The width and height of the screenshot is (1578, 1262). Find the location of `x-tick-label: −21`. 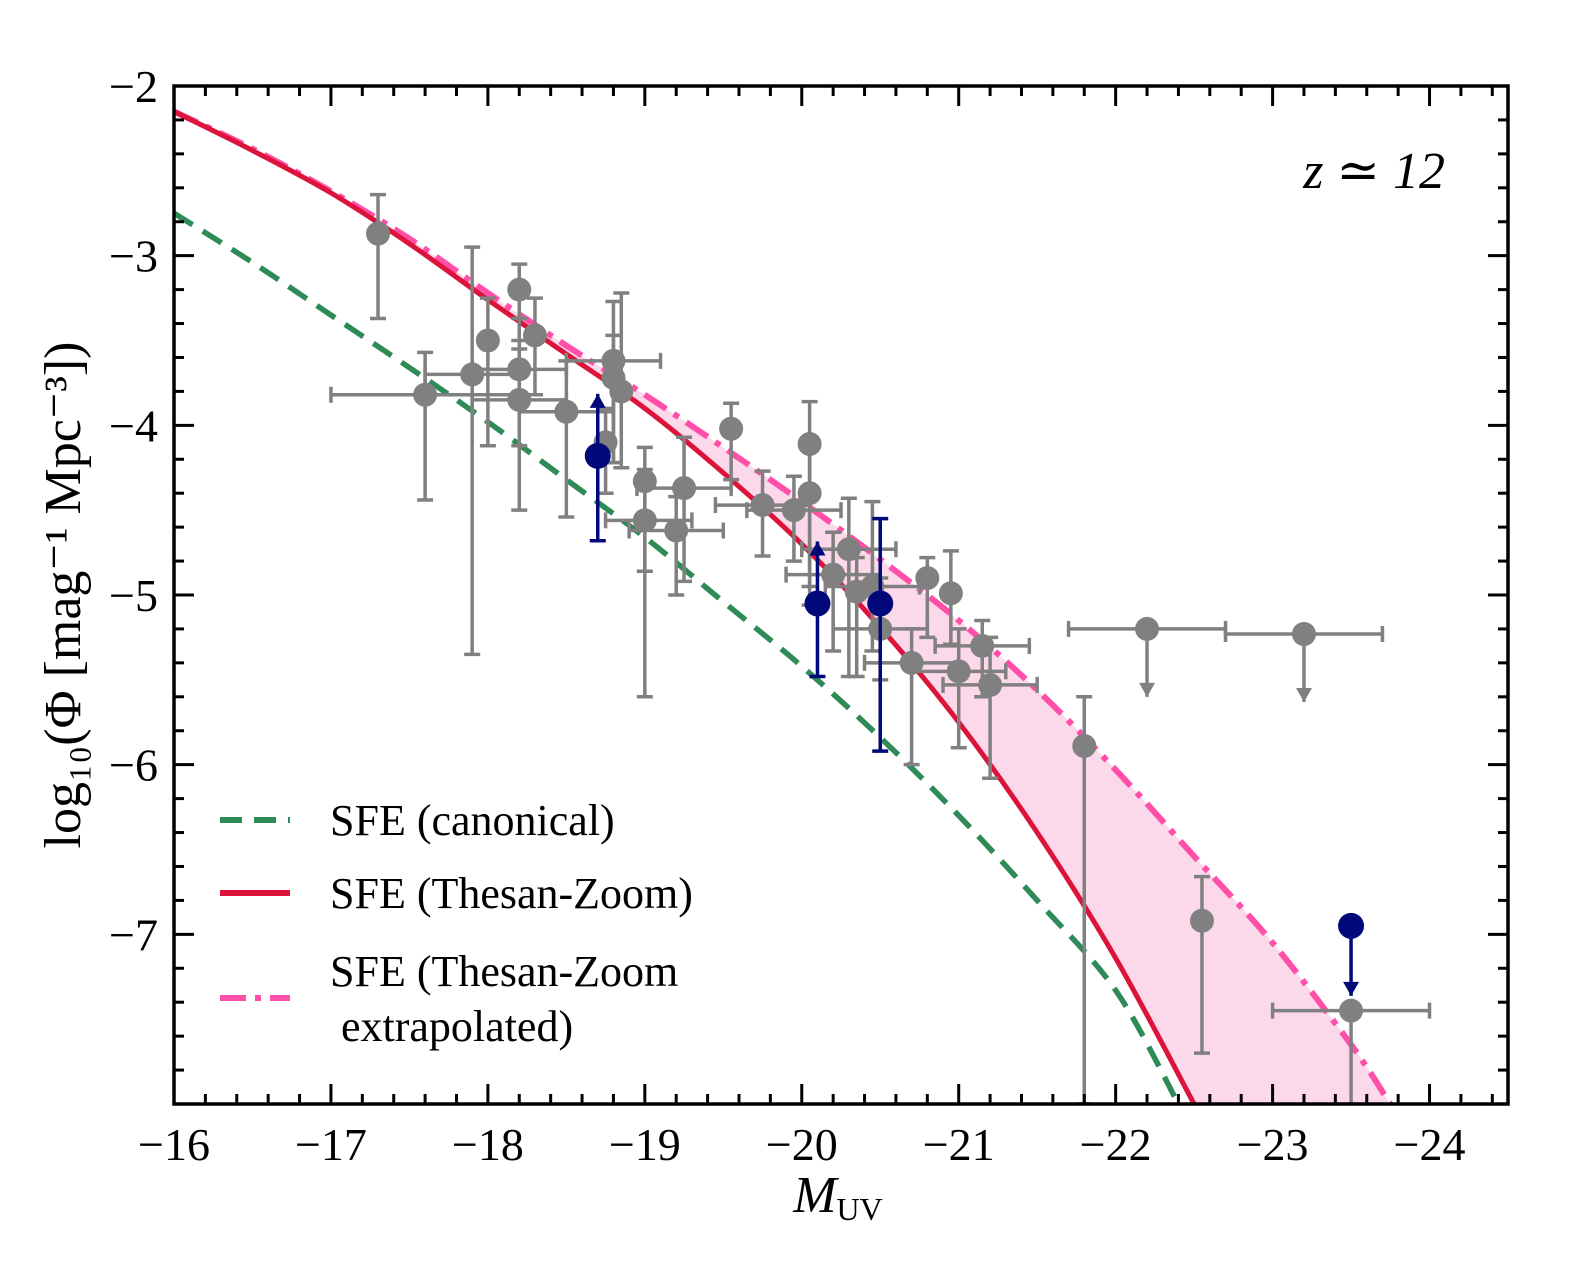

x-tick-label: −21 is located at coordinates (959, 1144).